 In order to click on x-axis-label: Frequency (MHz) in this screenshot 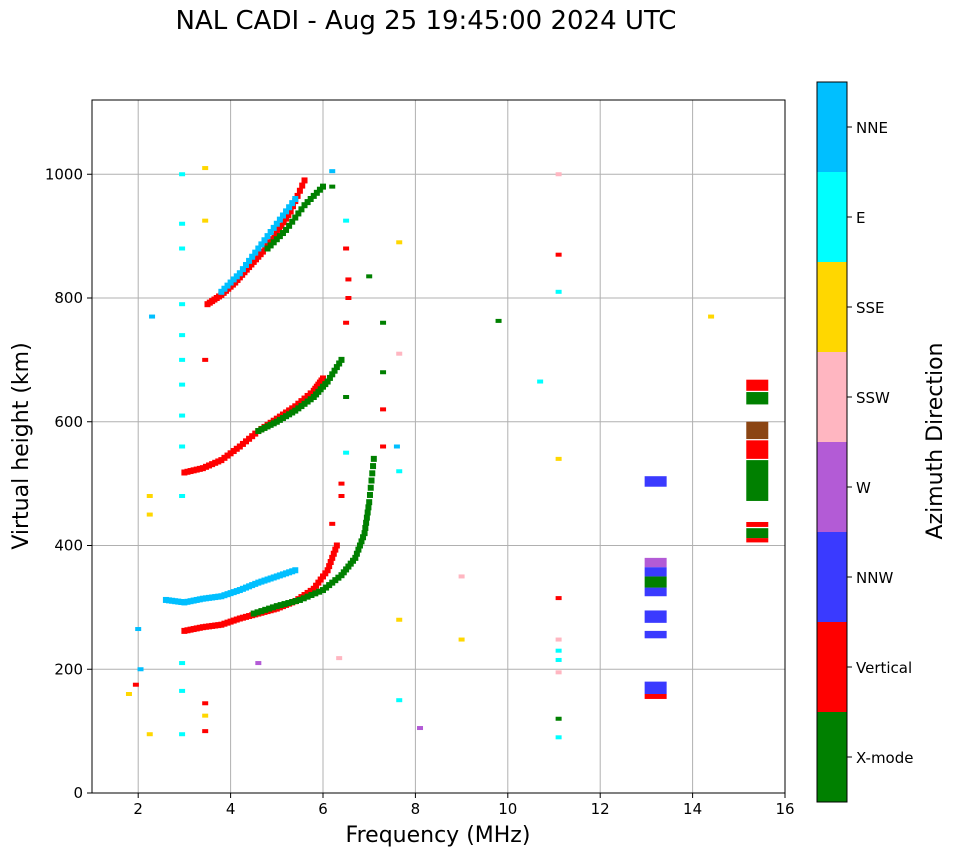, I will do `click(438, 835)`.